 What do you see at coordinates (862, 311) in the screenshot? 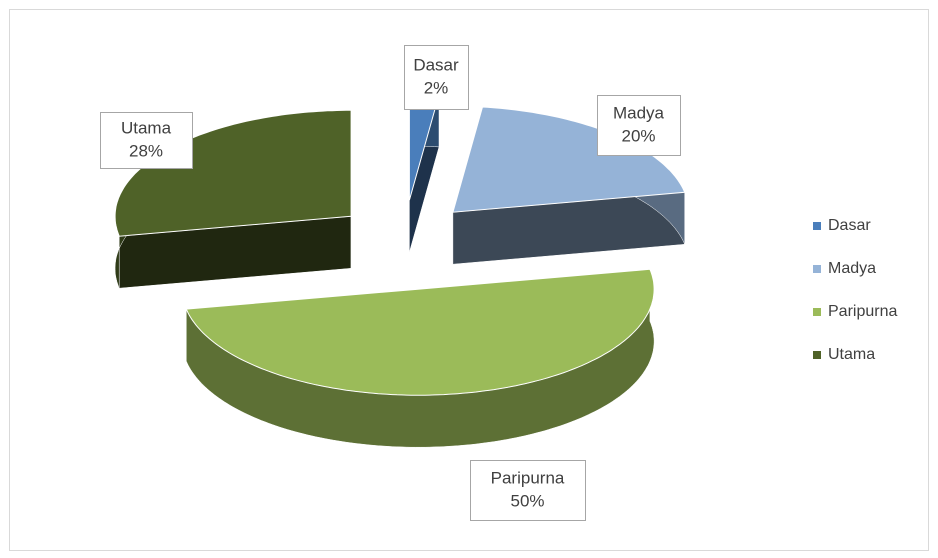
I see `legend-label: Paripurna` at bounding box center [862, 311].